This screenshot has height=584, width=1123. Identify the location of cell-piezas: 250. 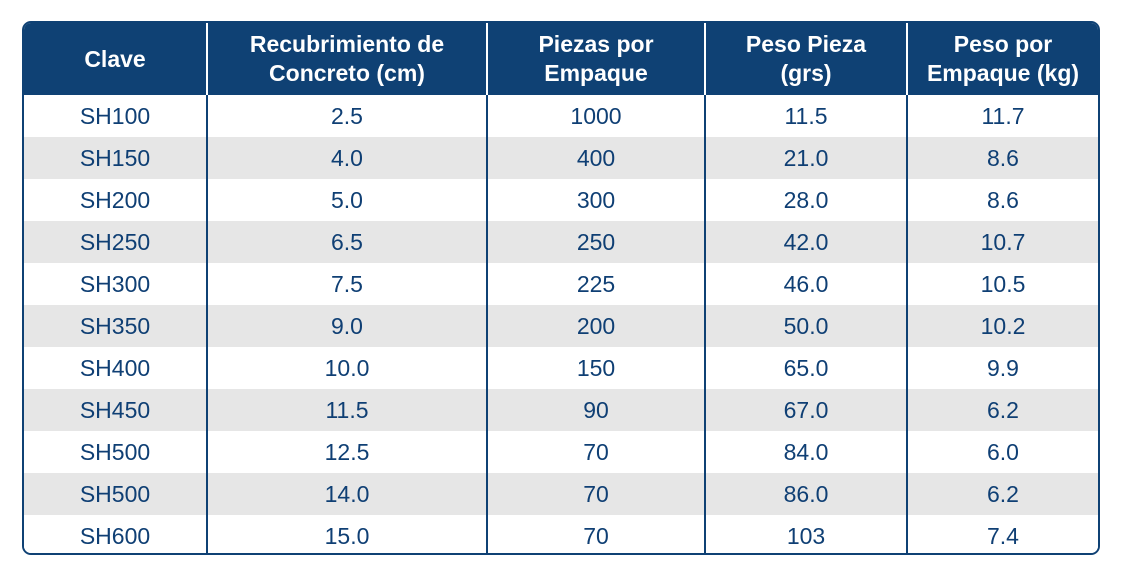
(595, 242).